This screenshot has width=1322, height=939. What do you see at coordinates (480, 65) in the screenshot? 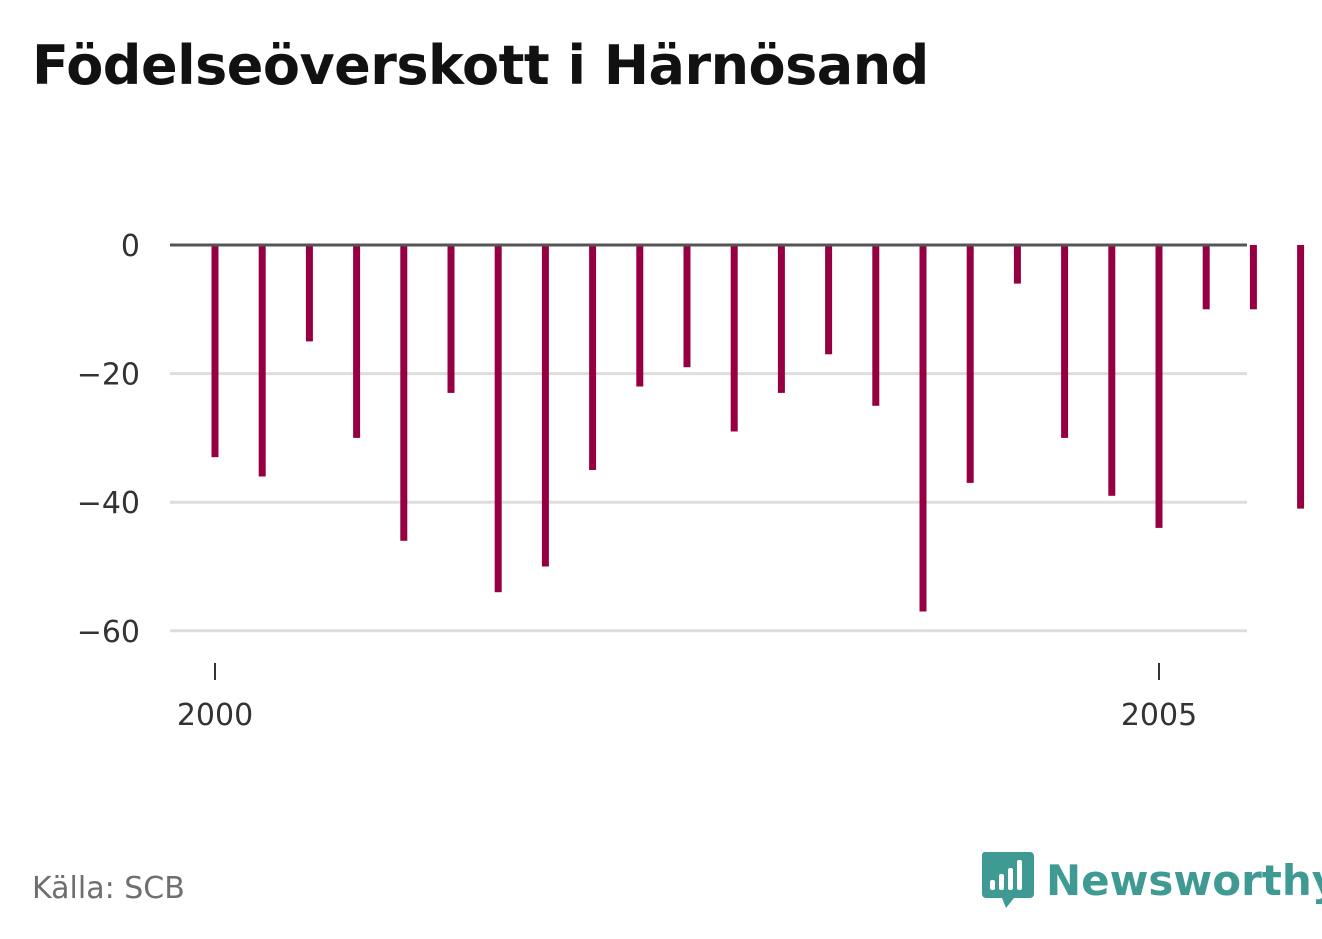
I see `chart-title: Födelseöverskott i Härnösand` at bounding box center [480, 65].